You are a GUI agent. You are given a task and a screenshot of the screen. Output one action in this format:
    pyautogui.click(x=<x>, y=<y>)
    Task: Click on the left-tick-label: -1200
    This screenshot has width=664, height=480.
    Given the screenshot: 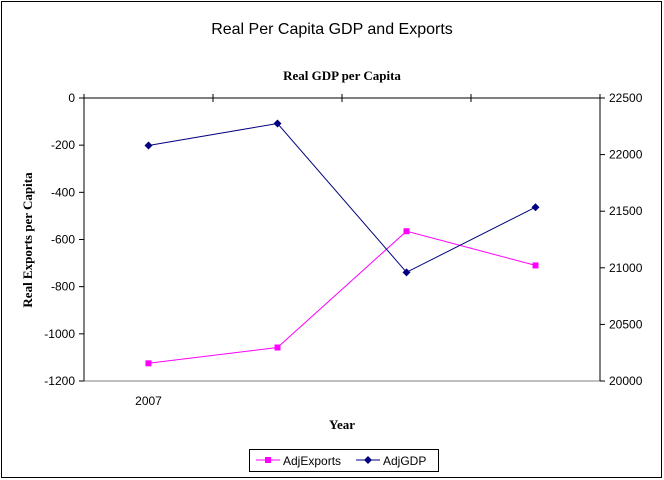 What is the action you would take?
    pyautogui.click(x=59, y=381)
    